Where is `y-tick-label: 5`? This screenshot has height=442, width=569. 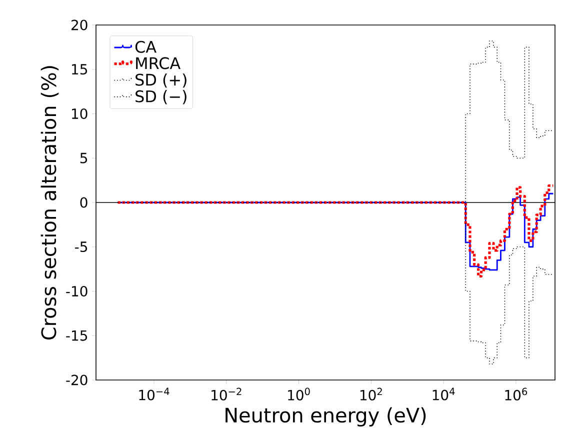 y-tick-label: 5 is located at coordinates (84, 158).